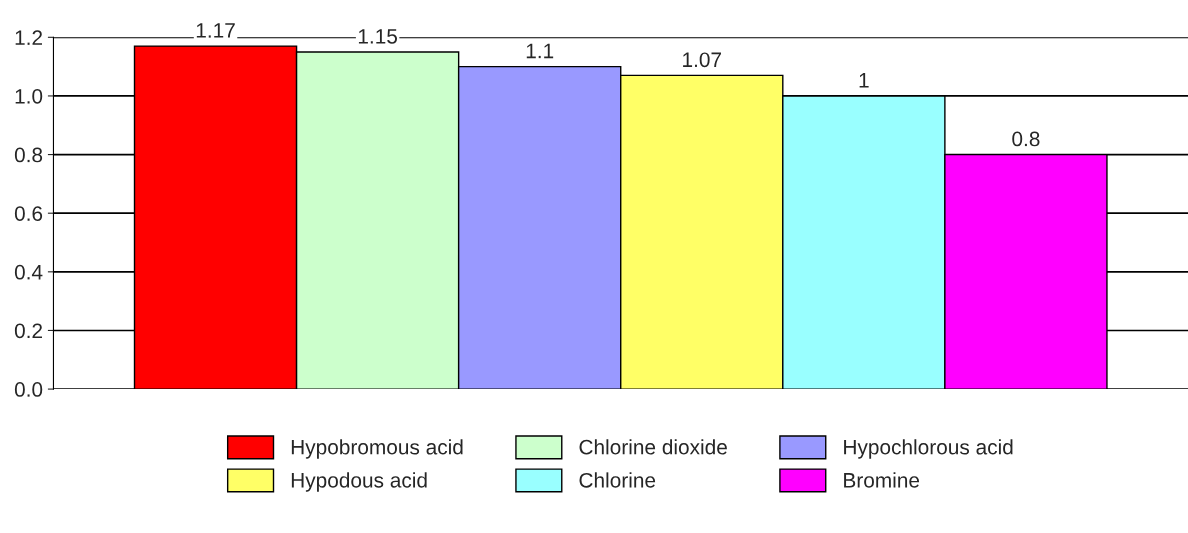 Image resolution: width=1188 pixels, height=533 pixels. I want to click on legend-label: Chlorine, so click(617, 480).